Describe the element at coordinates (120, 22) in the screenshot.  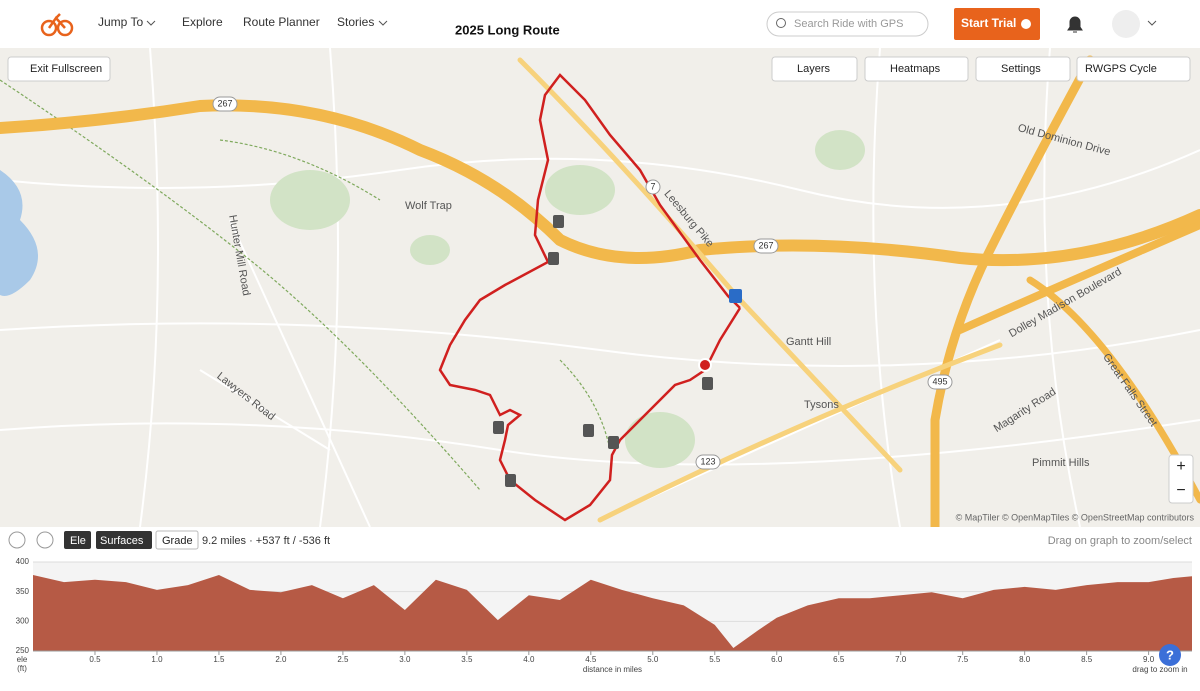
I see `nav-jump-to: Jump To` at that location.